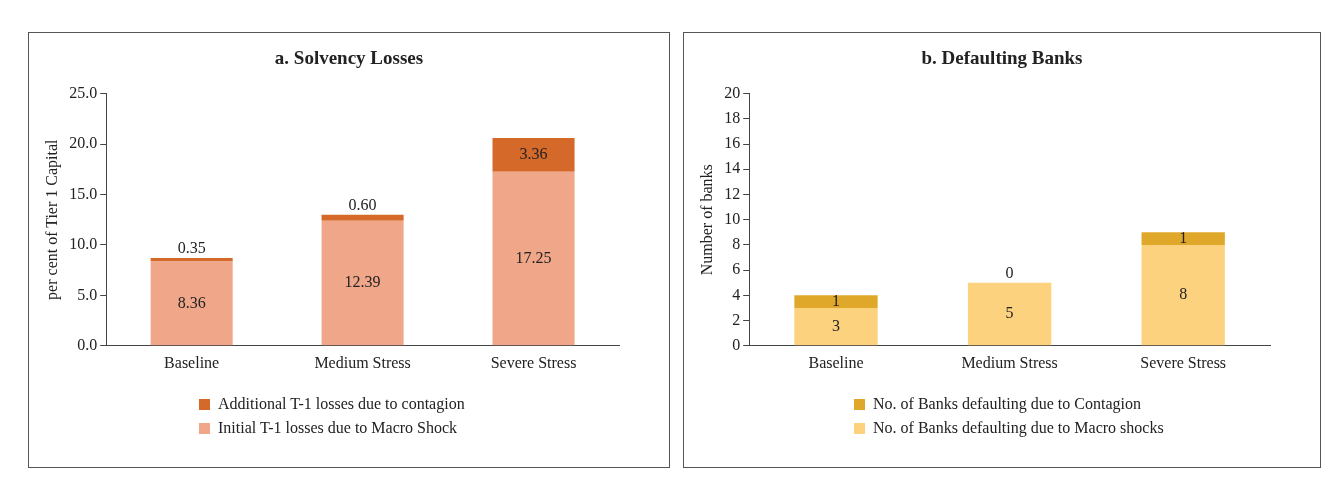 The image size is (1326, 478). I want to click on data-label: 8.36, so click(191, 302).